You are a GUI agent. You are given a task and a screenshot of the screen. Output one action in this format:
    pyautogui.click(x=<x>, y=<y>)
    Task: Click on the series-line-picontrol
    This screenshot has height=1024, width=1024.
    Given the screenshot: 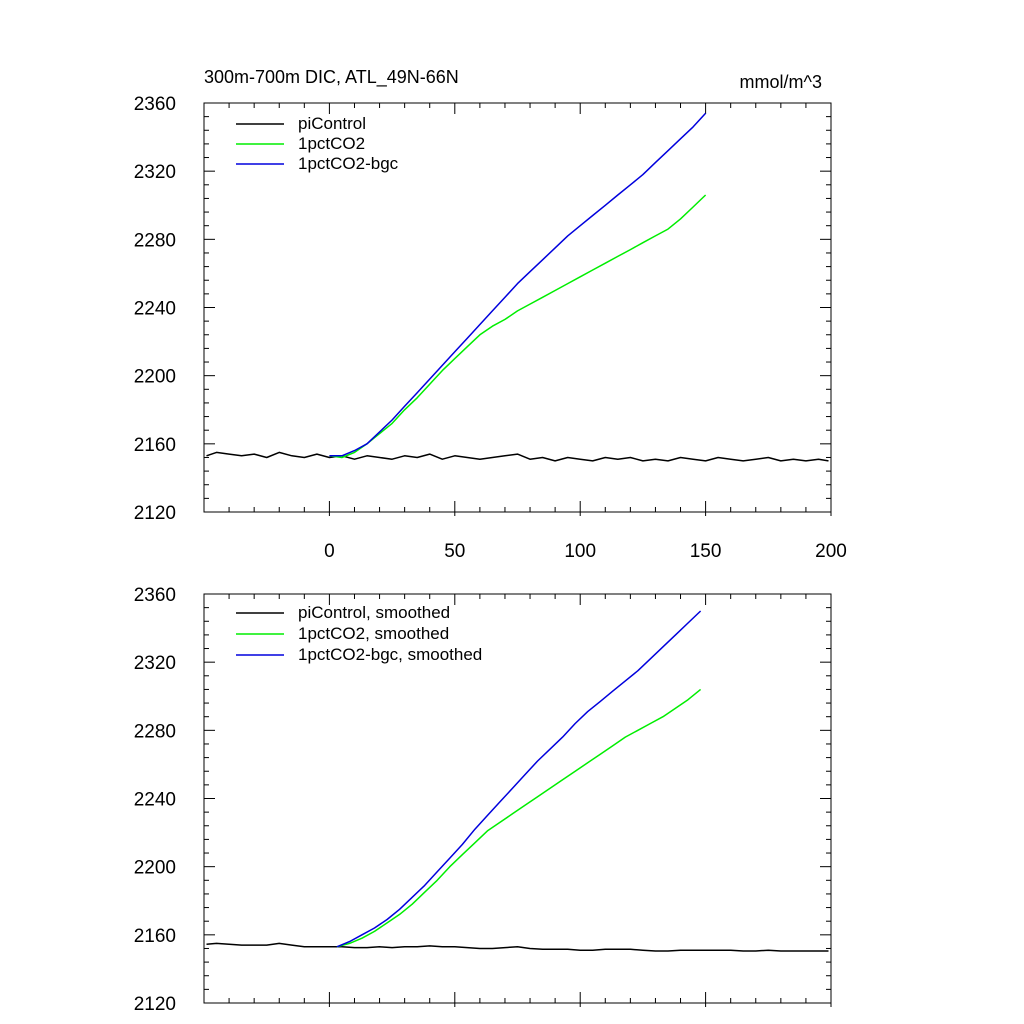 What is the action you would take?
    pyautogui.click(x=517, y=456)
    